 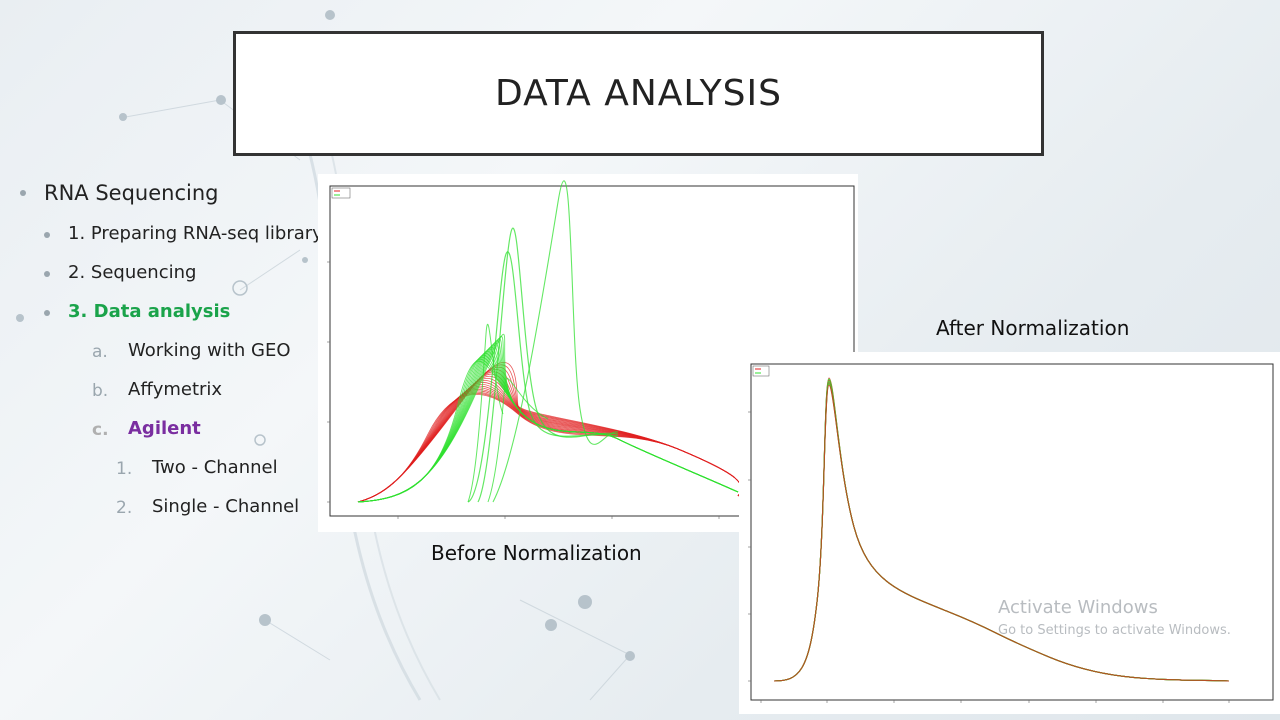 I want to click on before-curve-group, so click(x=549, y=341).